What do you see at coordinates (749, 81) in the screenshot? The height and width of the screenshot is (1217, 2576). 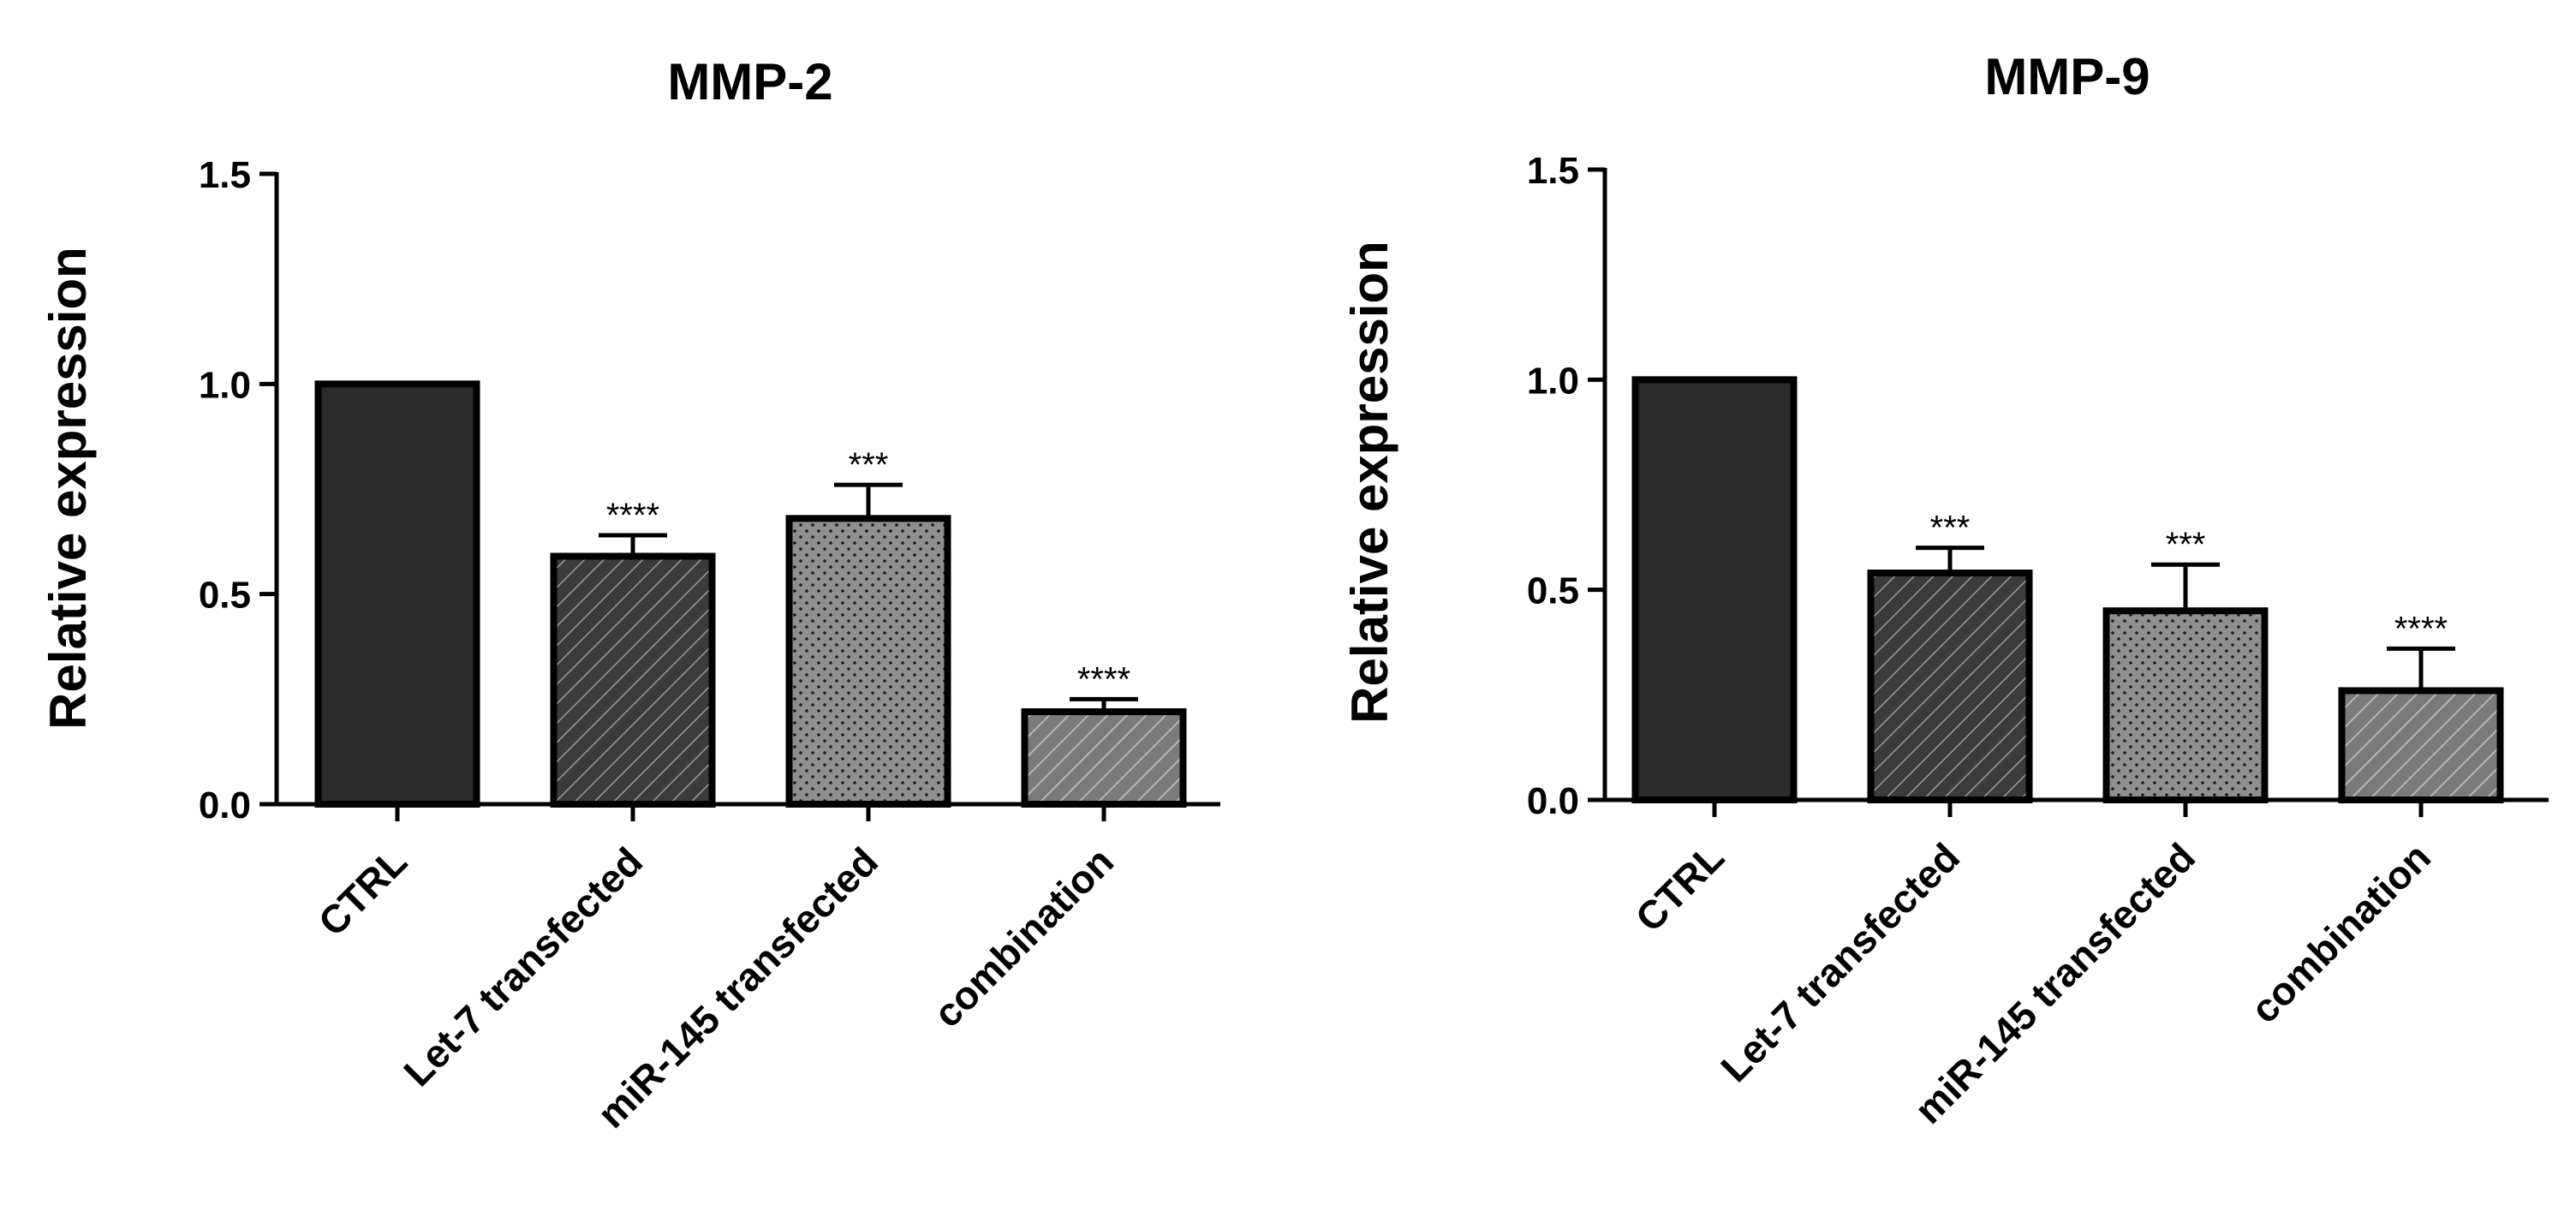 I see `chart-title: MMP-2` at bounding box center [749, 81].